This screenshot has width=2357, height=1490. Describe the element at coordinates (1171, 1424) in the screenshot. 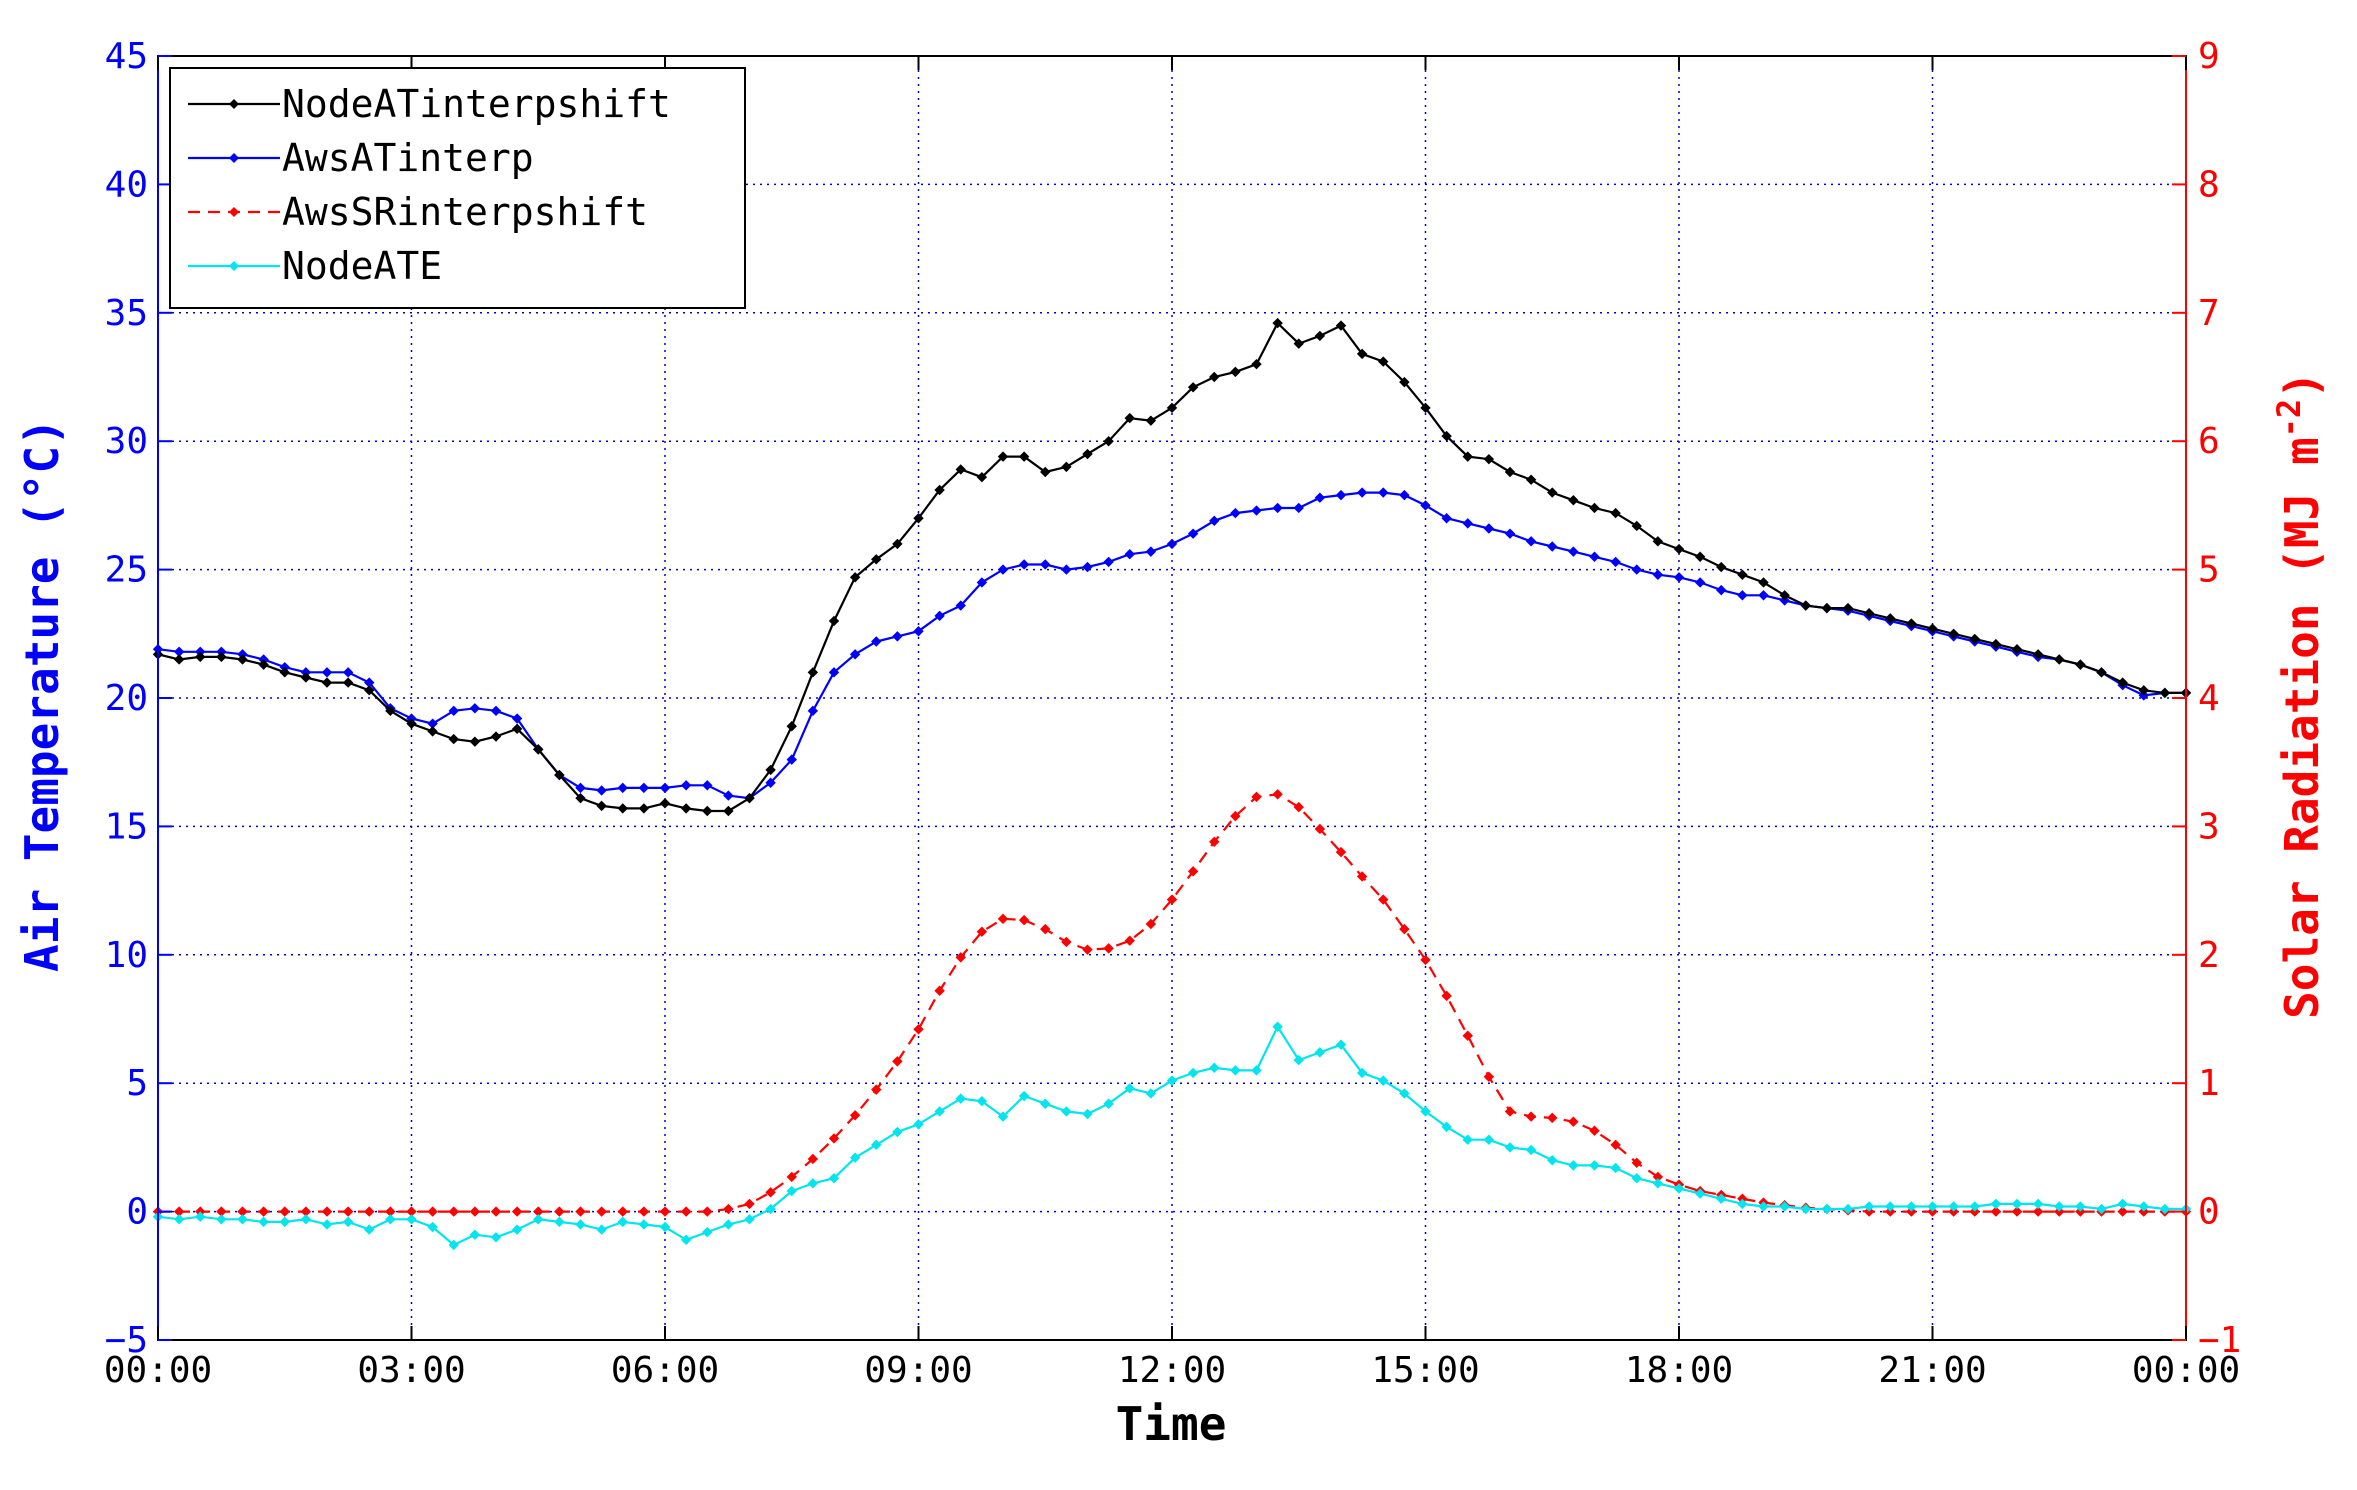

I see `x-axis-title: Time` at that location.